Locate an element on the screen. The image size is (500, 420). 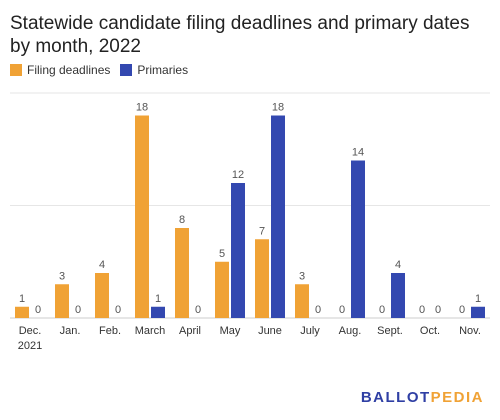
x-tick-label: Aug. is located at coordinates (350, 331).